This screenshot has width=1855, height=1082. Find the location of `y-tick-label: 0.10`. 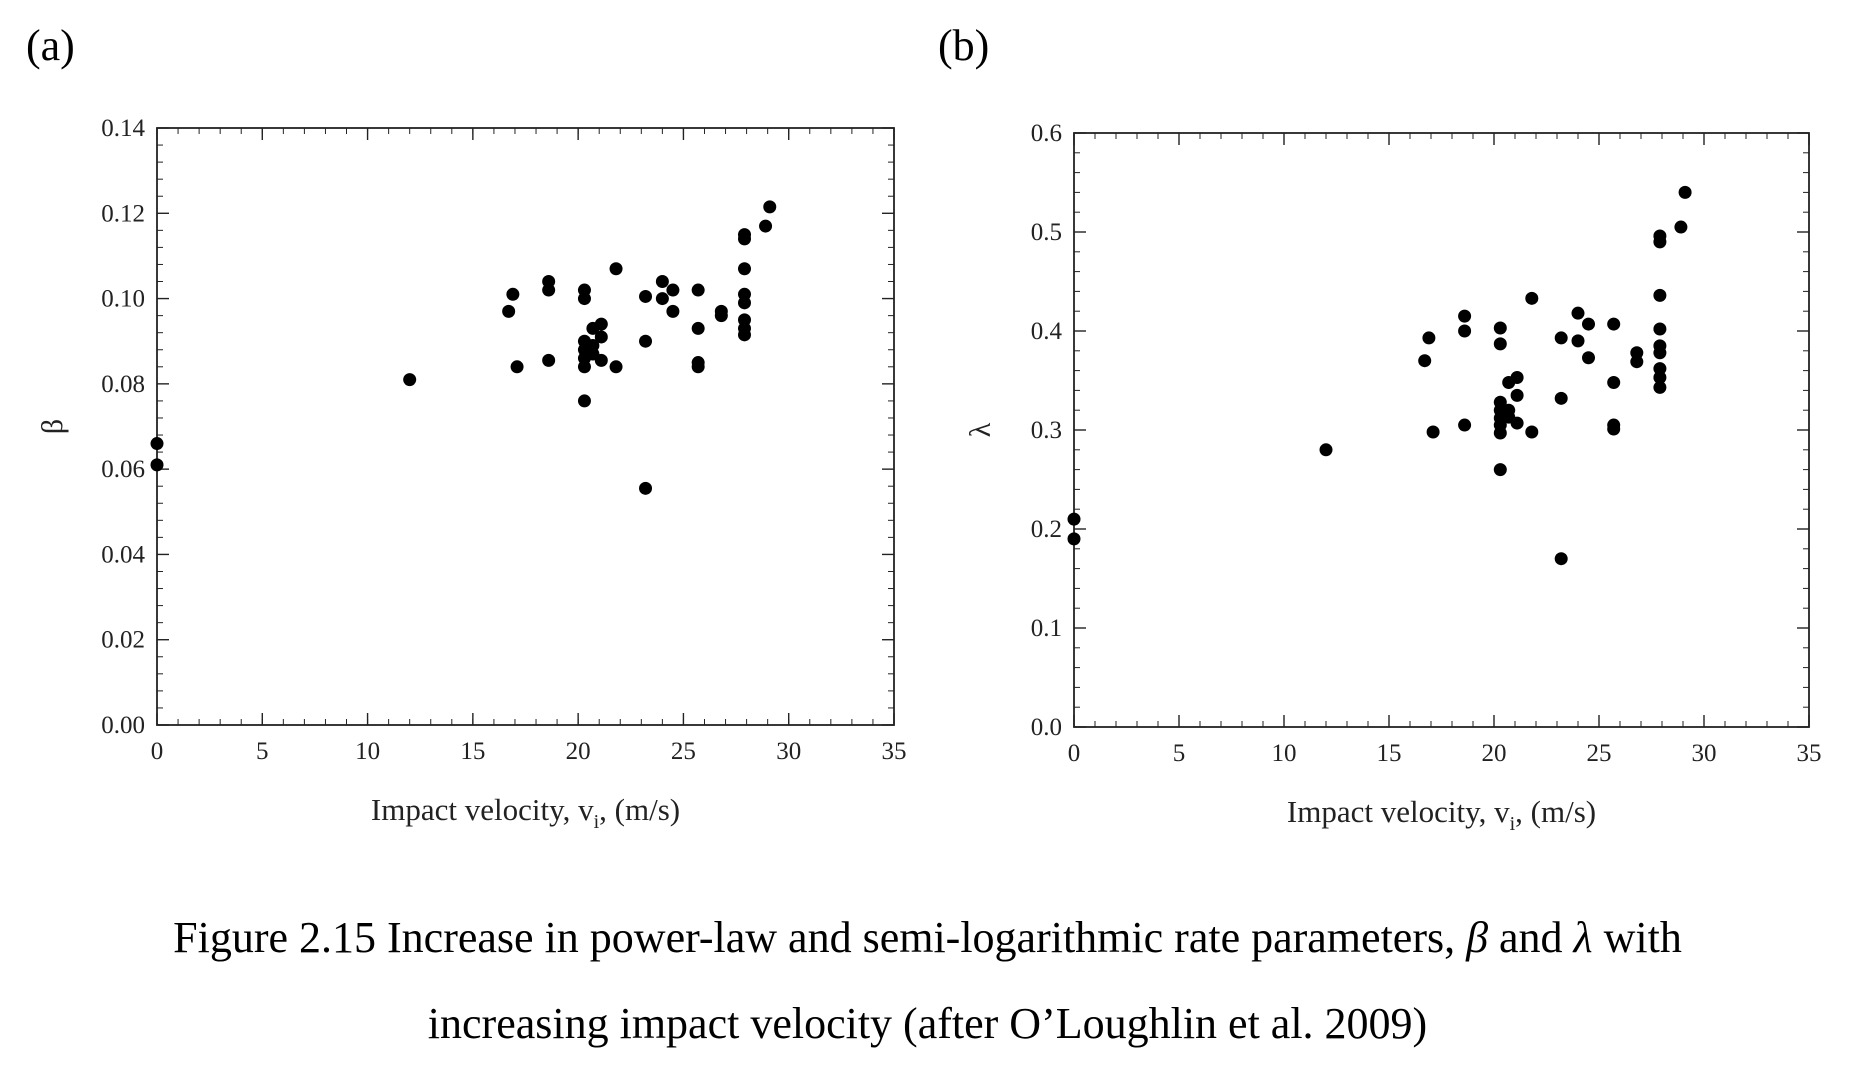

y-tick-label: 0.10 is located at coordinates (123, 299).